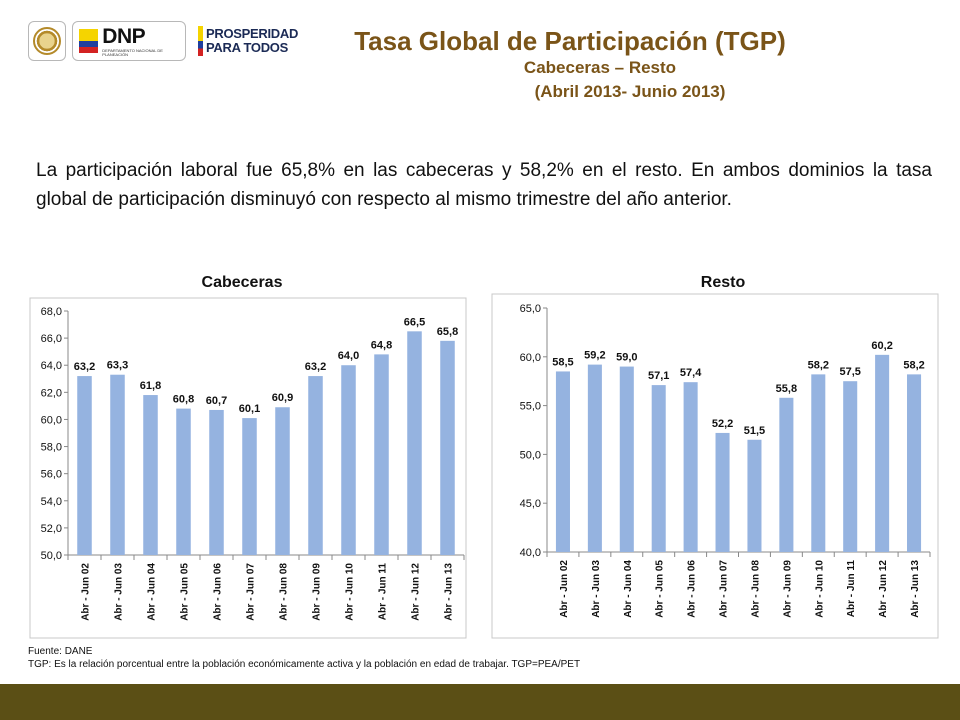  What do you see at coordinates (381, 345) in the screenshot?
I see `bar-value-label: 64,8` at bounding box center [381, 345].